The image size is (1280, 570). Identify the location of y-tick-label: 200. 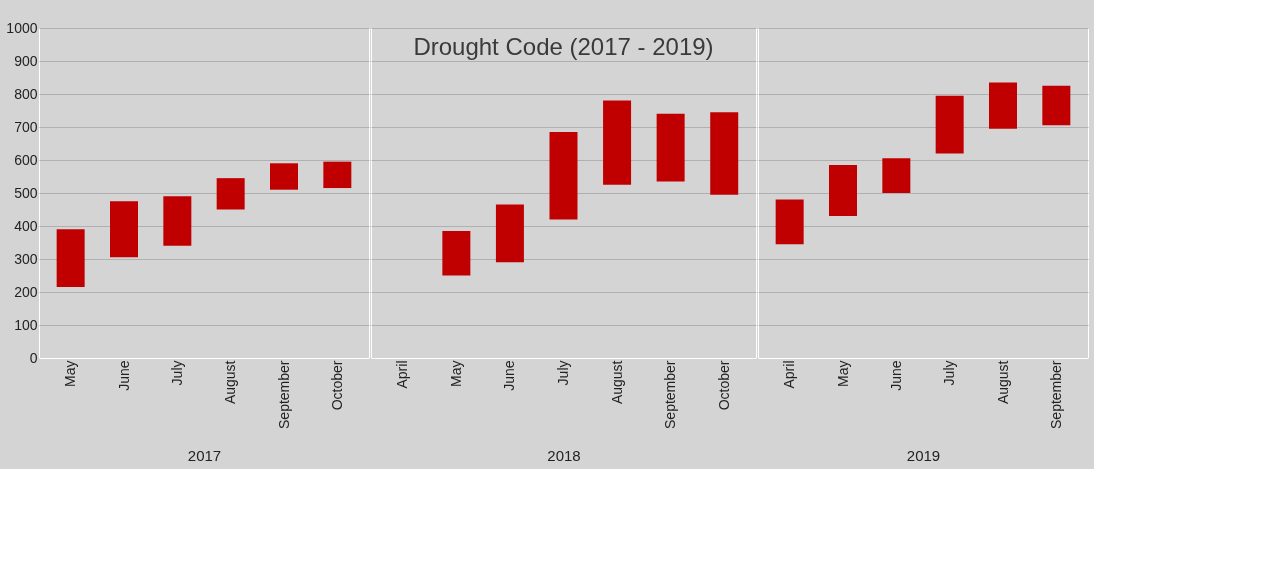
(26, 291).